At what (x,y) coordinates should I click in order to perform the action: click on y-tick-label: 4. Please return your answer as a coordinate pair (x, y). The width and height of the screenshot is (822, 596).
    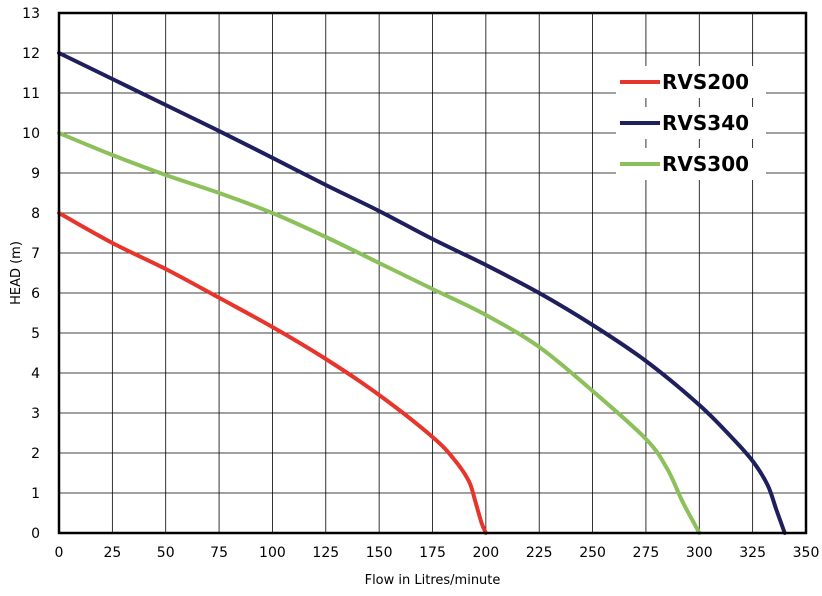
    Looking at the image, I should click on (35, 374).